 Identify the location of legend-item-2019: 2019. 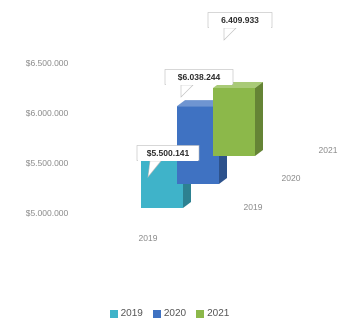
(126, 313).